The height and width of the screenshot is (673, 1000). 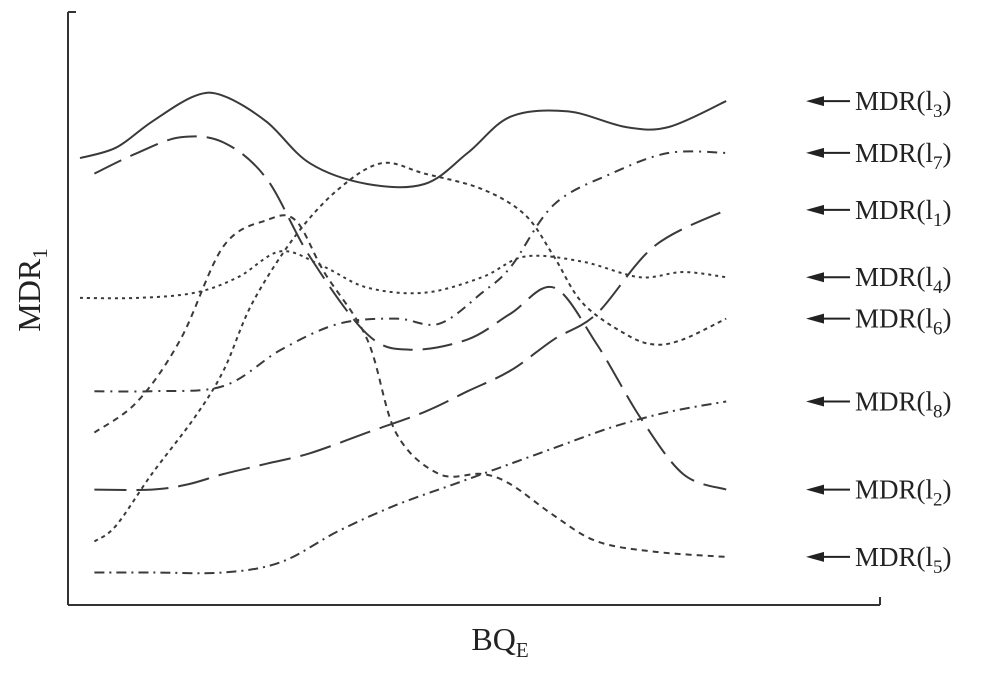 I want to click on legend-label: MDR(l7), so click(x=903, y=156).